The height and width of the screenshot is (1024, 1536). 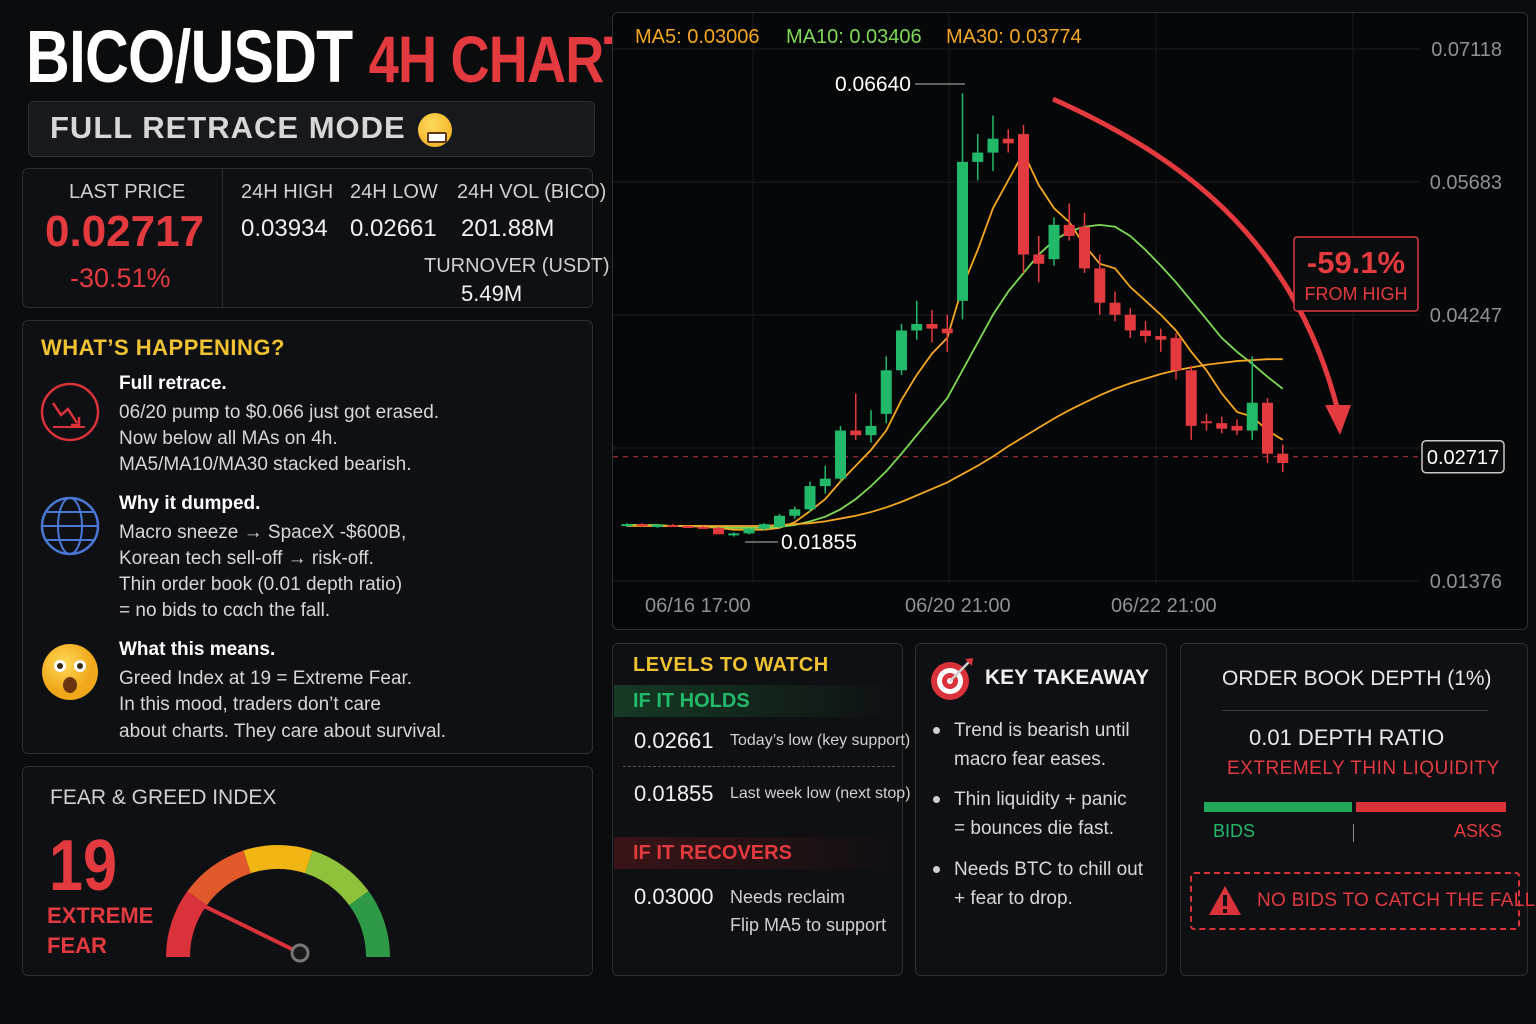 I want to click on hold2-note: Last week low (next stop), so click(x=820, y=793).